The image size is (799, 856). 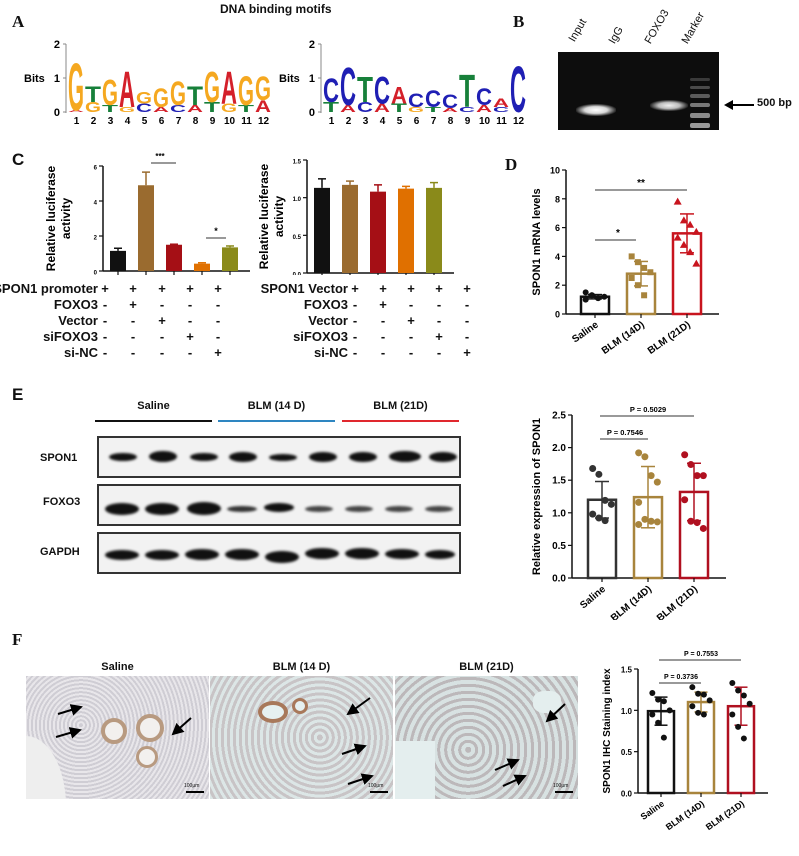 I want to click on lane-label-input: Input, so click(x=578, y=30).